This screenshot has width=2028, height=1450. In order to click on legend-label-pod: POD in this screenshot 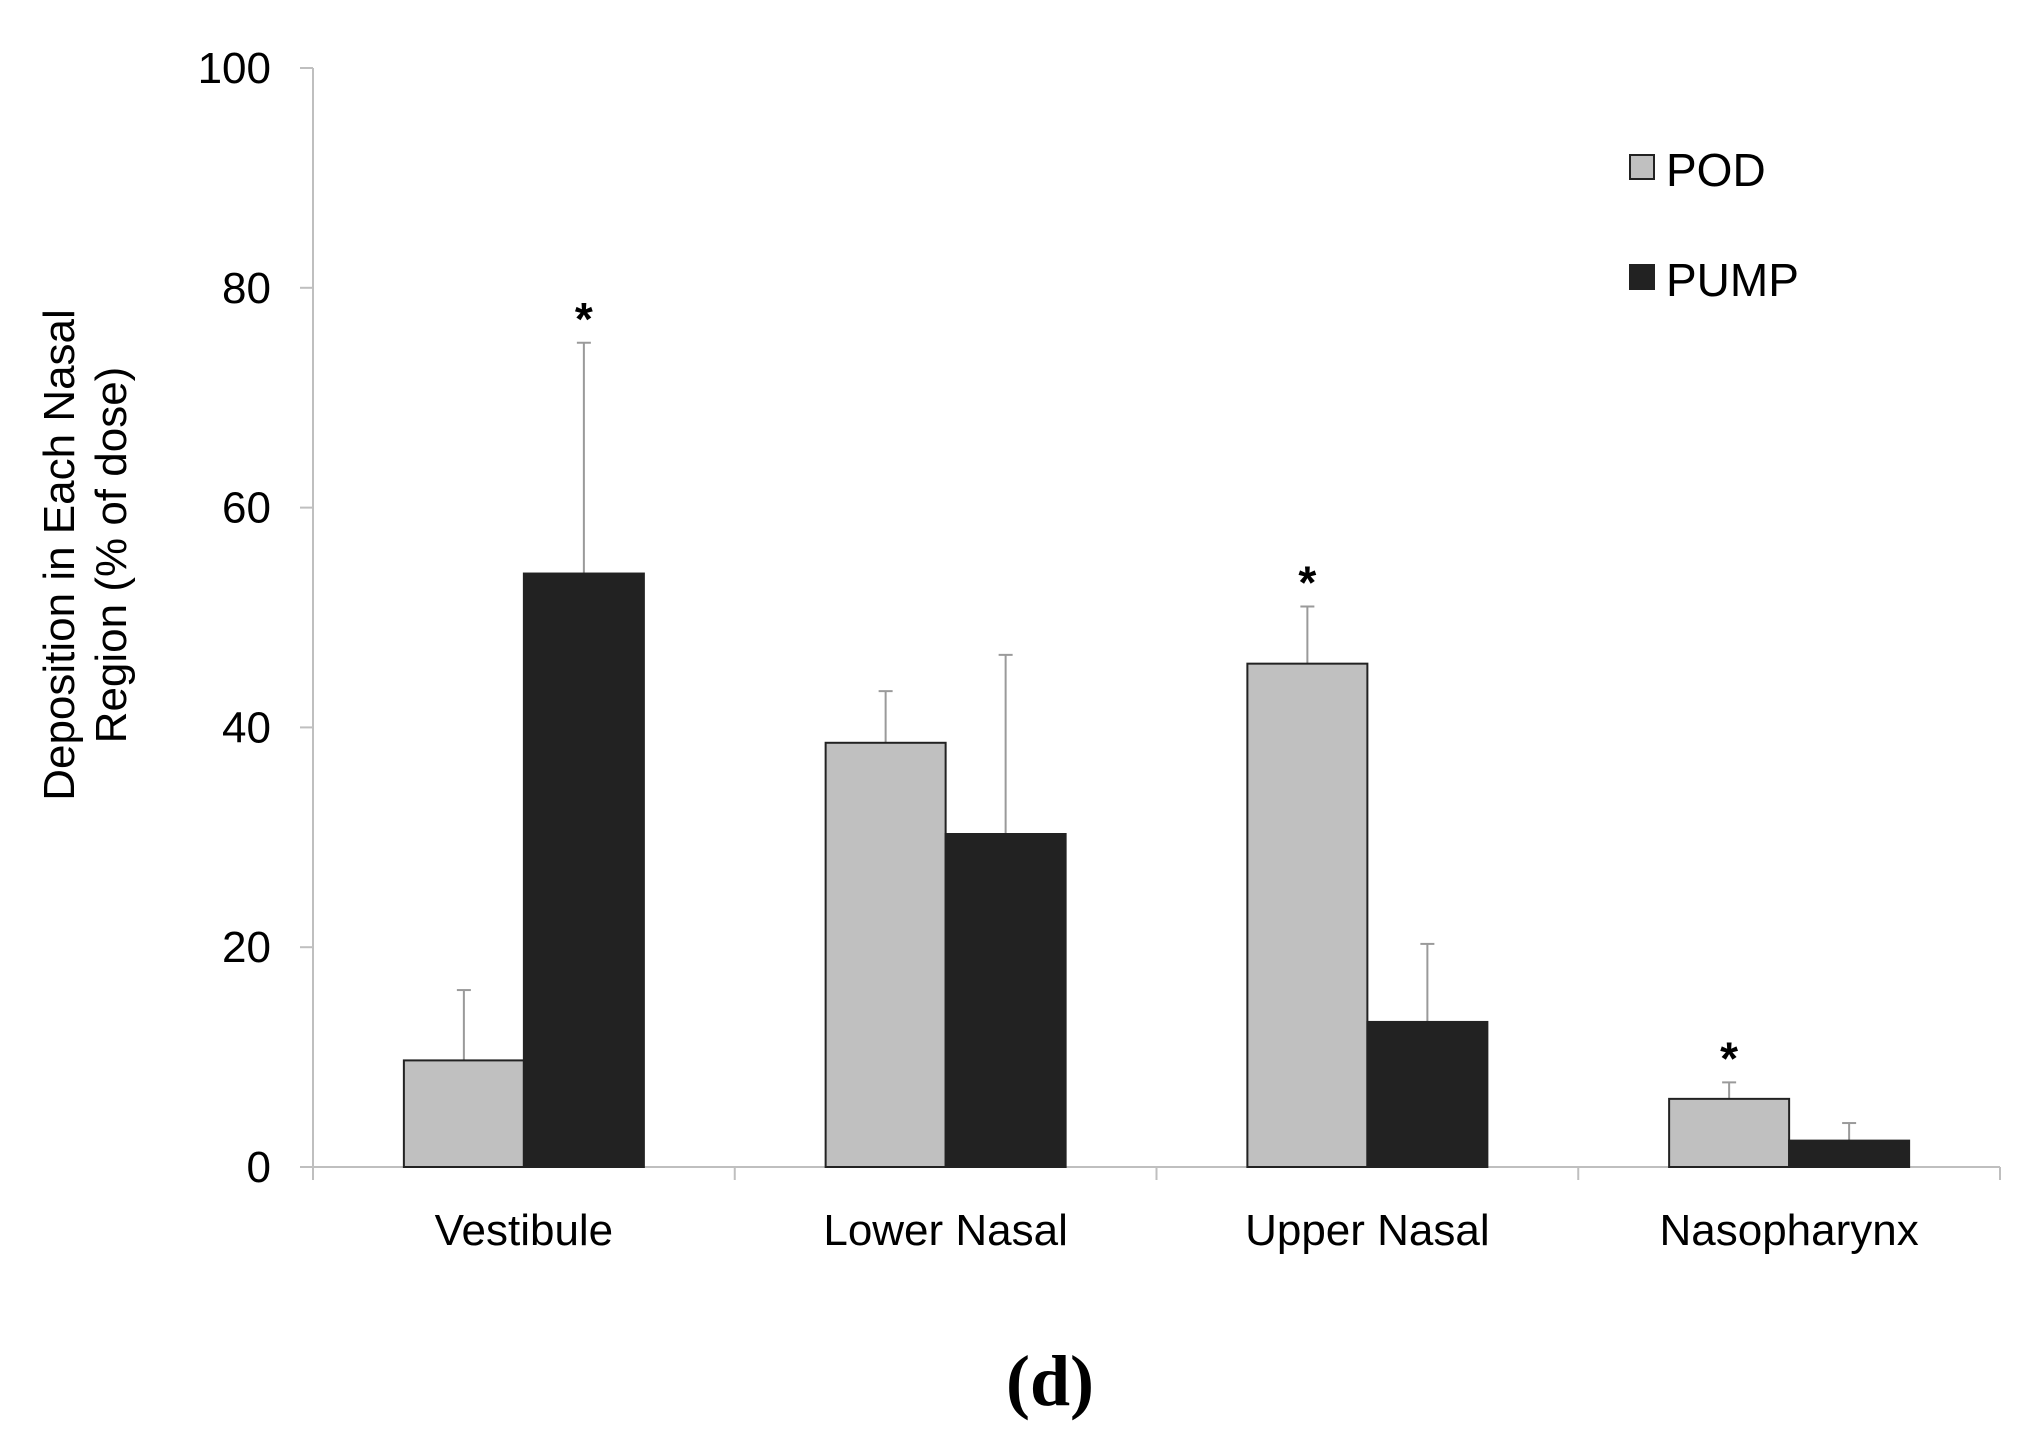, I will do `click(1716, 170)`.